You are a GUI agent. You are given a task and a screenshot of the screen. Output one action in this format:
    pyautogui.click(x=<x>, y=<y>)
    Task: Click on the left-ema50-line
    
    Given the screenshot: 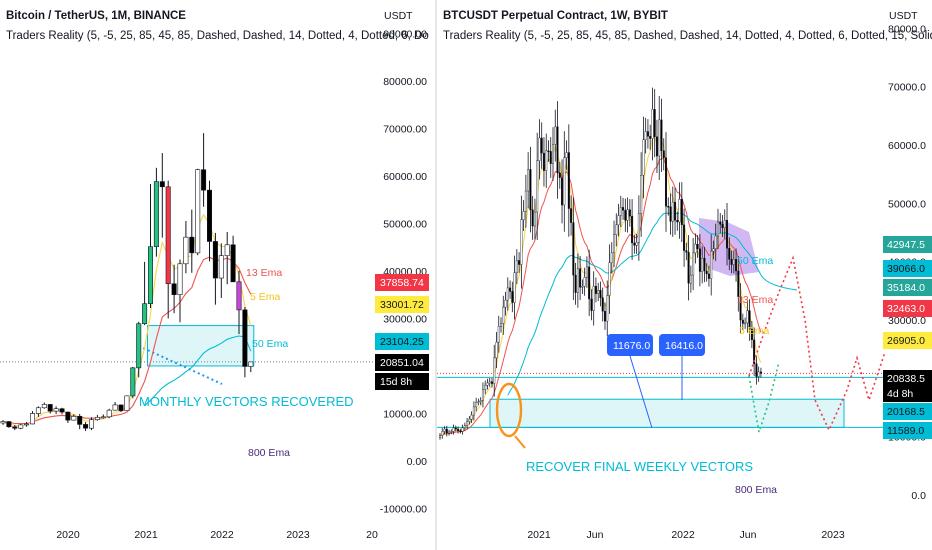 What is the action you would take?
    pyautogui.click(x=198, y=371)
    